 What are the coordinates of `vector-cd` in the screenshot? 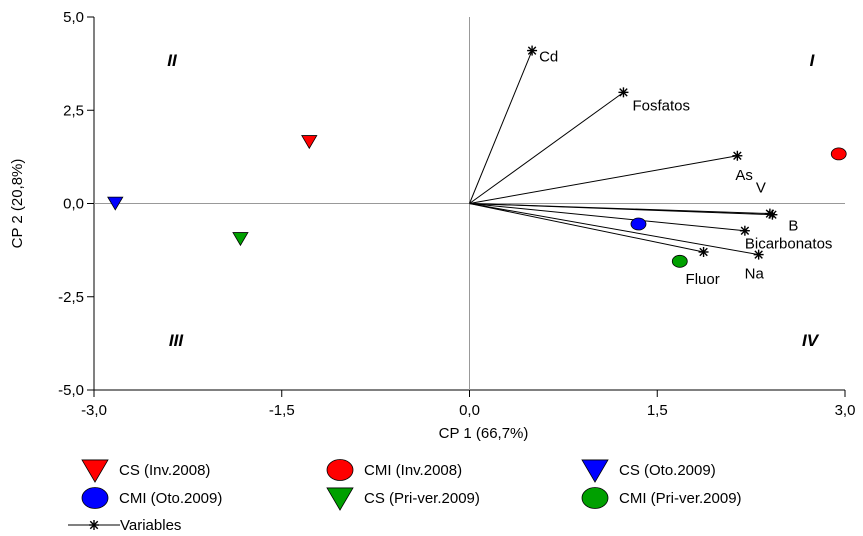 It's located at (501, 127).